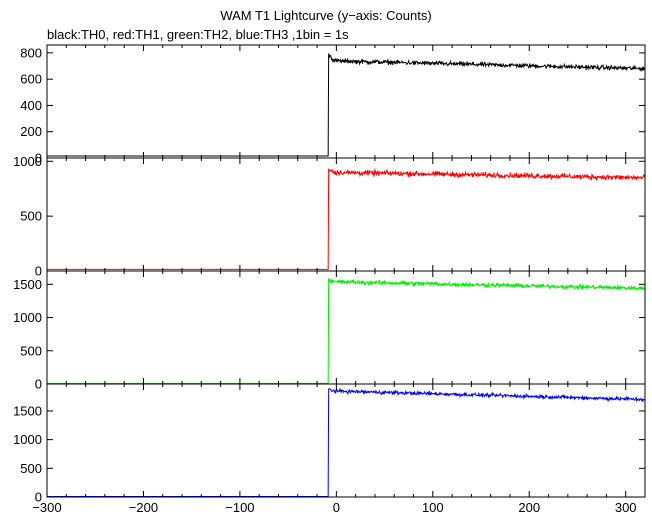 The width and height of the screenshot is (652, 515). What do you see at coordinates (46, 507) in the screenshot?
I see `x-tick-label: −300` at bounding box center [46, 507].